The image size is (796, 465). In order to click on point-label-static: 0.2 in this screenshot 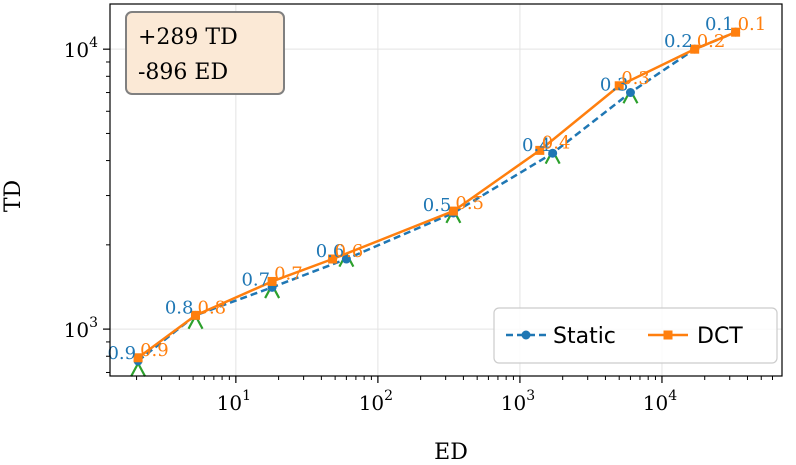, I will do `click(678, 41)`.